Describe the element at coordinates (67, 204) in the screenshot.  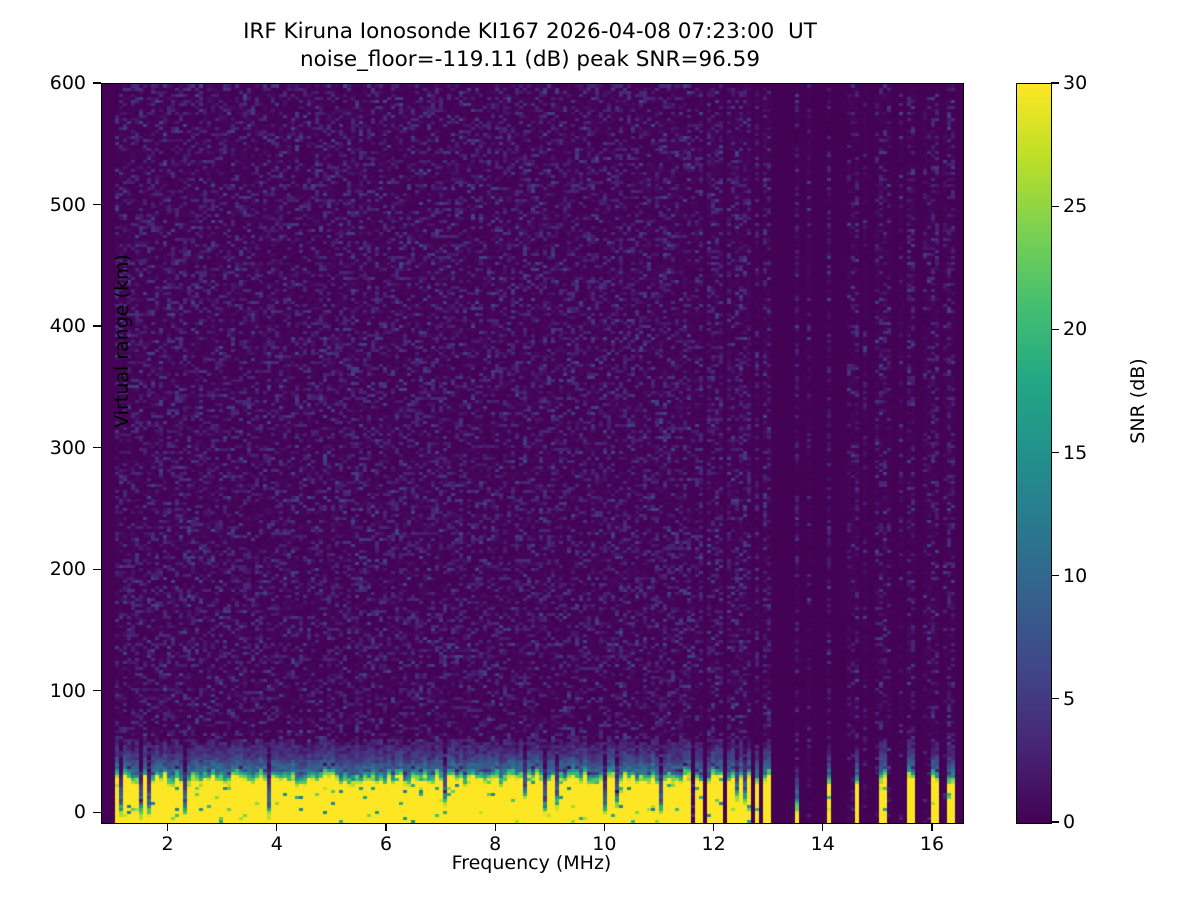
I see `y-tick-label: 500` at that location.